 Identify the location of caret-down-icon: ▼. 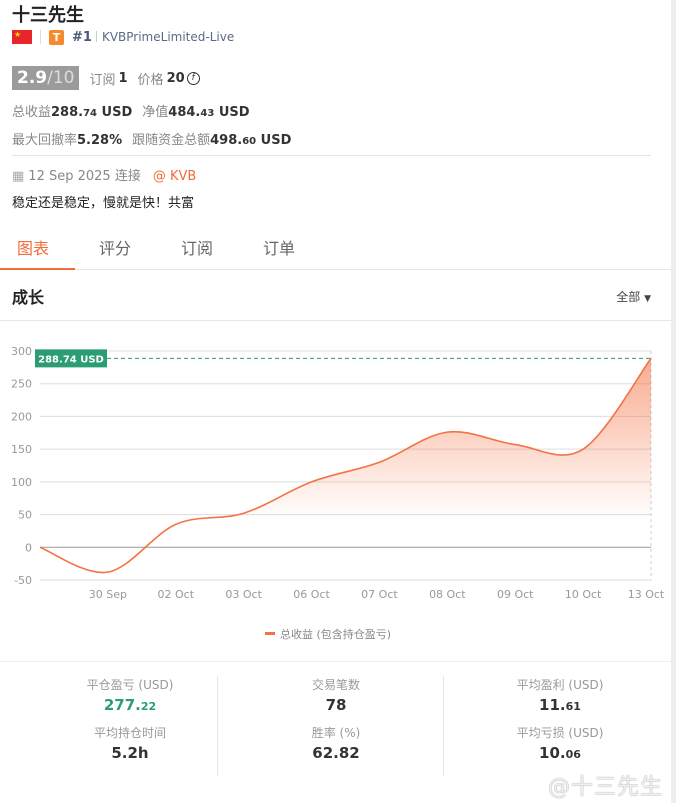
(647, 299).